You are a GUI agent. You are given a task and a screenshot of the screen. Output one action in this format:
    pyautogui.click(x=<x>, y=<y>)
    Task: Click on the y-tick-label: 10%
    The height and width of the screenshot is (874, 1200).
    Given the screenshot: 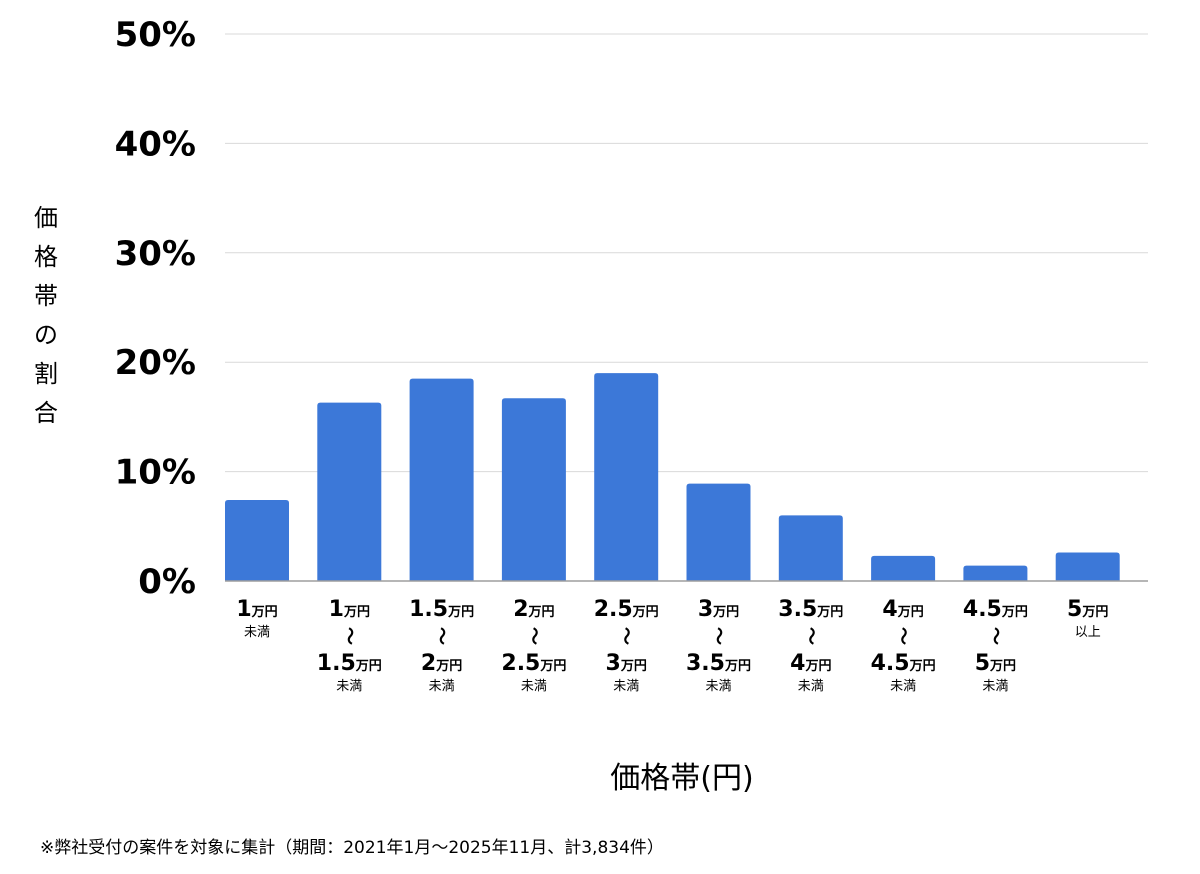 What is the action you would take?
    pyautogui.click(x=155, y=473)
    